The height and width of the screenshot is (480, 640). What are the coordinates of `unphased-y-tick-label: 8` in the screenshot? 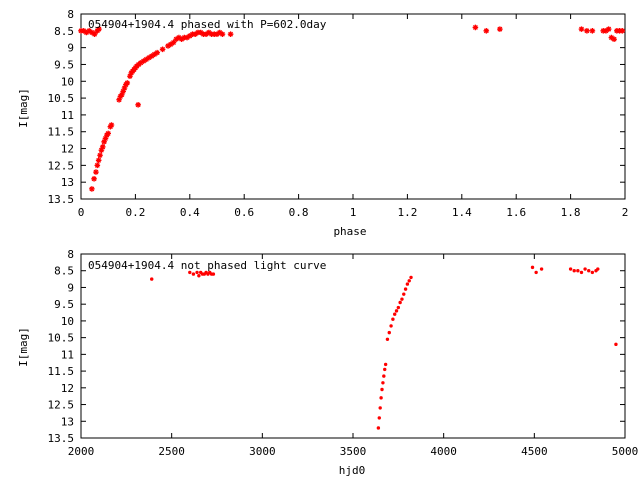 It's located at (70, 254).